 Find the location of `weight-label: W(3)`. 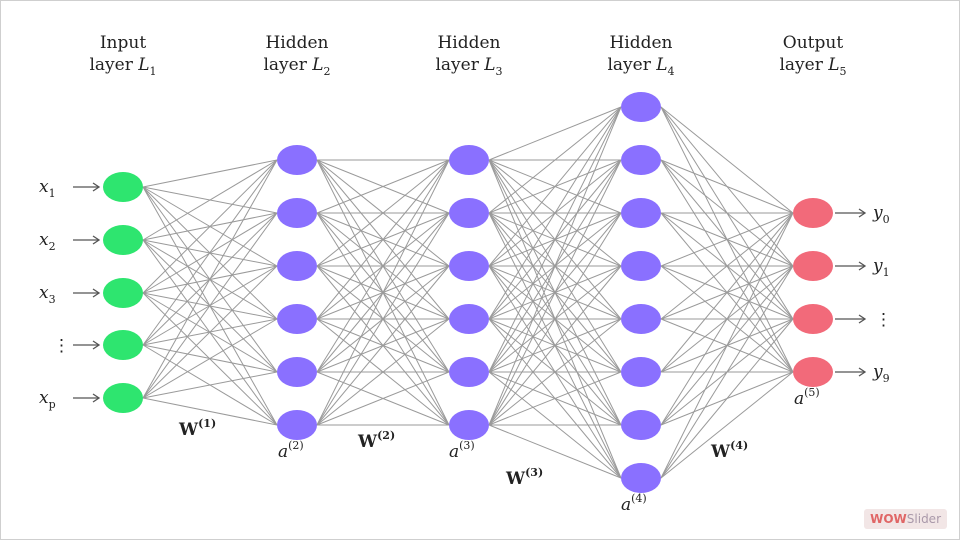

weight-label: W(3) is located at coordinates (524, 477).